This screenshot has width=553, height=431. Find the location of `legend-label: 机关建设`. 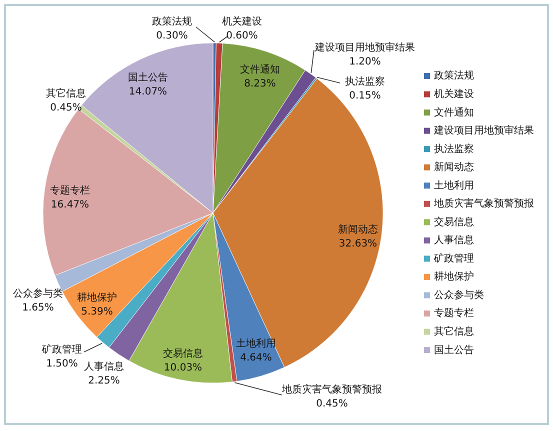

legend-label: 机关建设 is located at coordinates (454, 94).